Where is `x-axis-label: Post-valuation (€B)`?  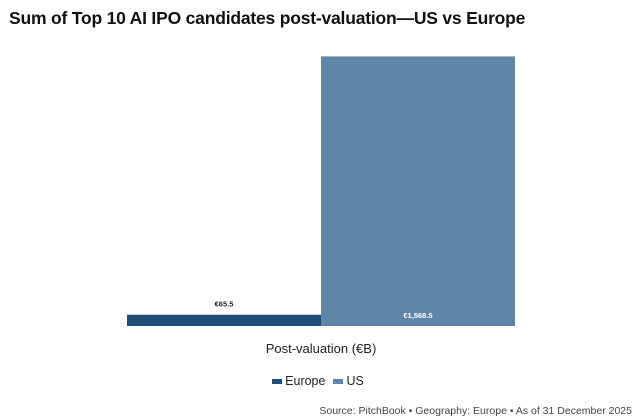 x-axis-label: Post-valuation (€B) is located at coordinates (321, 348).